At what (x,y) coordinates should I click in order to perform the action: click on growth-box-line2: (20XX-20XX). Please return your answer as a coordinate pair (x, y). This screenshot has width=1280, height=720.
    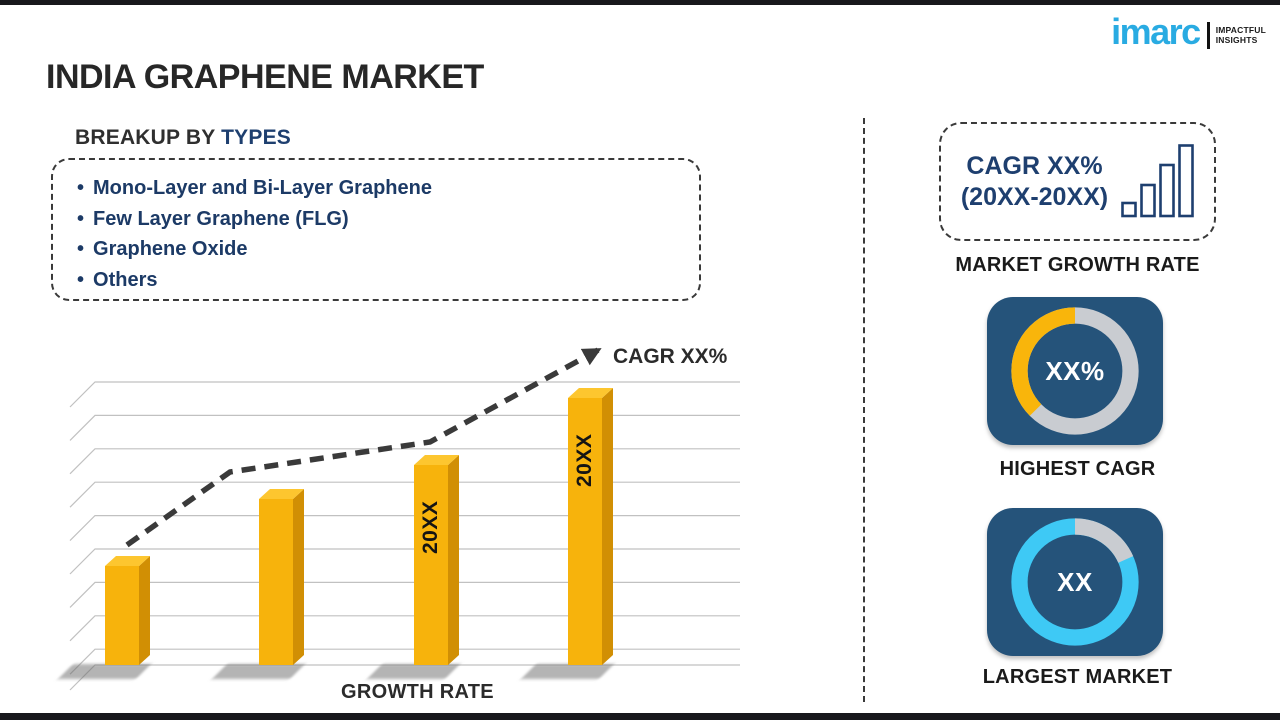
    Looking at the image, I should click on (1034, 196).